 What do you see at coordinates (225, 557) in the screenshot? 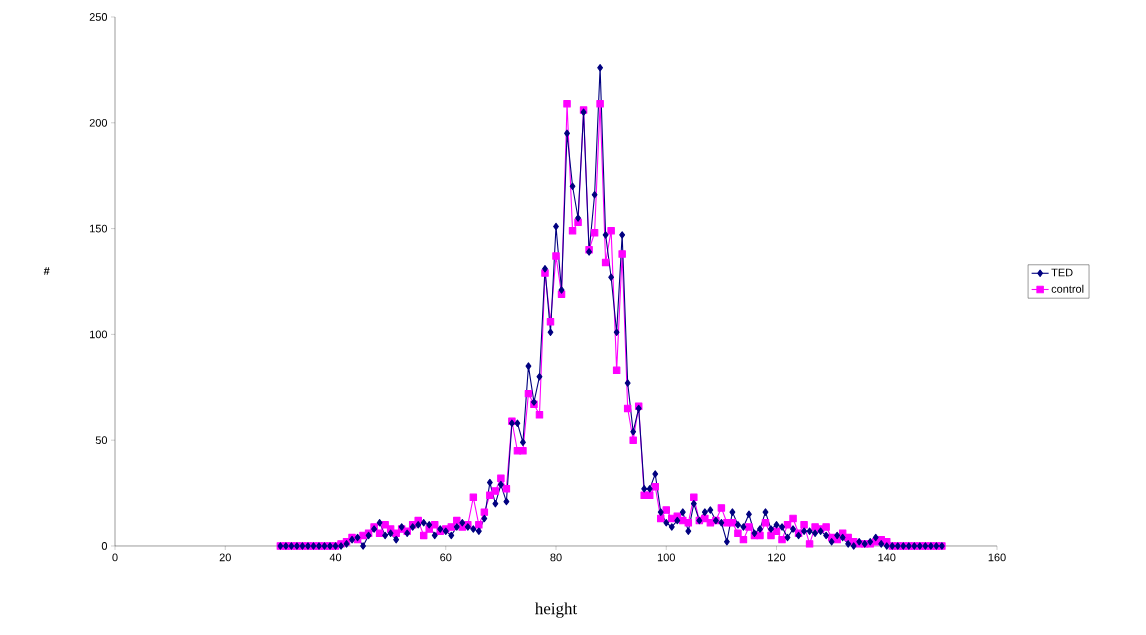
I see `x-tick-label: 20` at bounding box center [225, 557].